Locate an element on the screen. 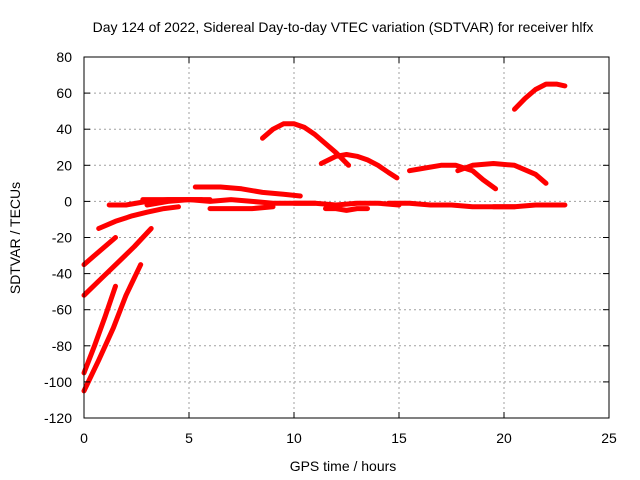 Image resolution: width=640 pixels, height=480 pixels. x-tick-label: 20 is located at coordinates (504, 438).